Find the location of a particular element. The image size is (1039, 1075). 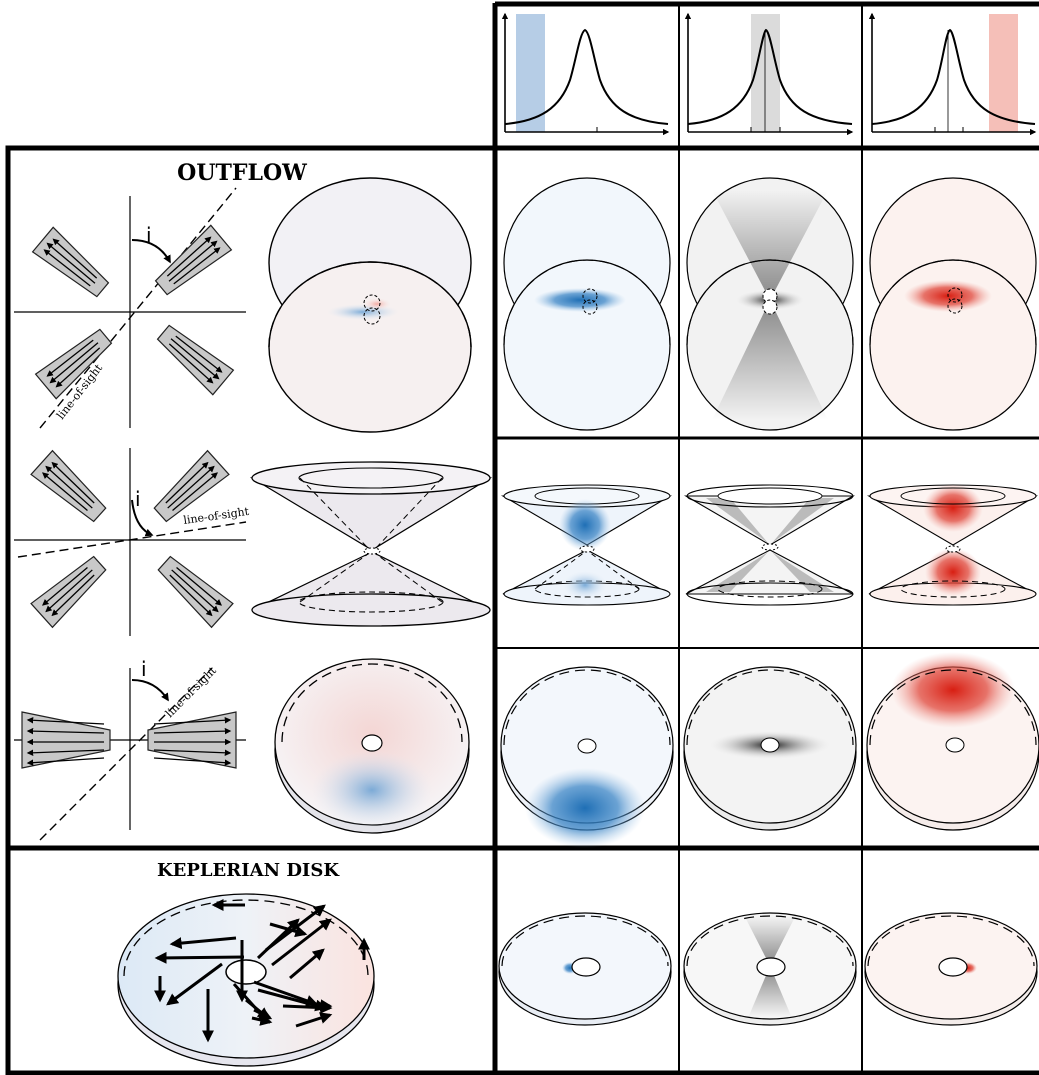

outflow-3-red is located at coordinates (952, 741).